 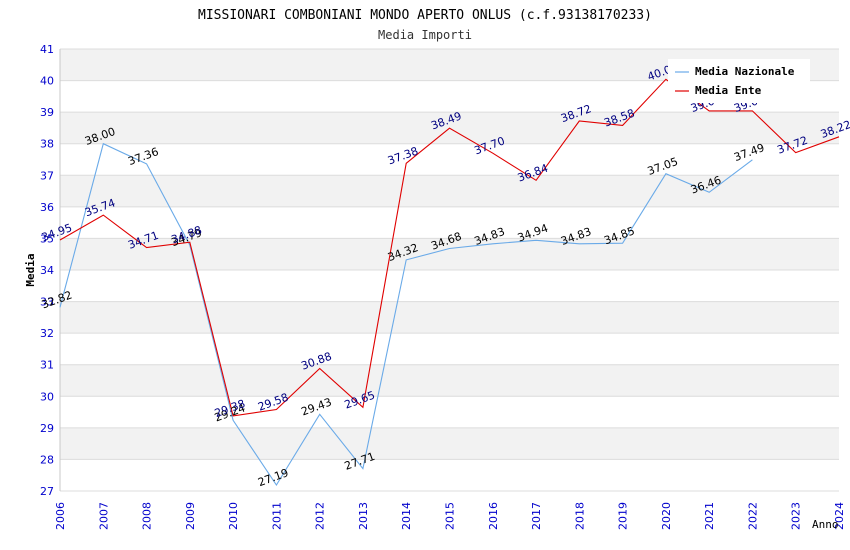 I want to click on x-tick-label: 2016, so click(x=493, y=516).